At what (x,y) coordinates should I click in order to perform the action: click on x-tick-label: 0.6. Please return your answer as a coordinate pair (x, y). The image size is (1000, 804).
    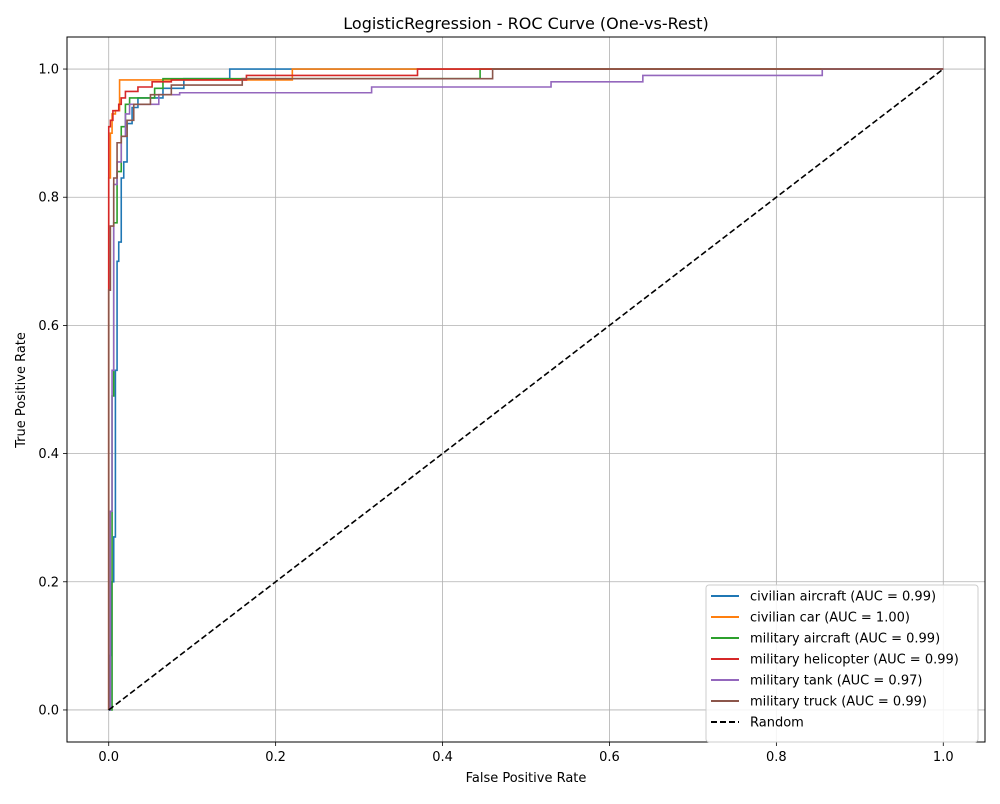
    Looking at the image, I should click on (609, 757).